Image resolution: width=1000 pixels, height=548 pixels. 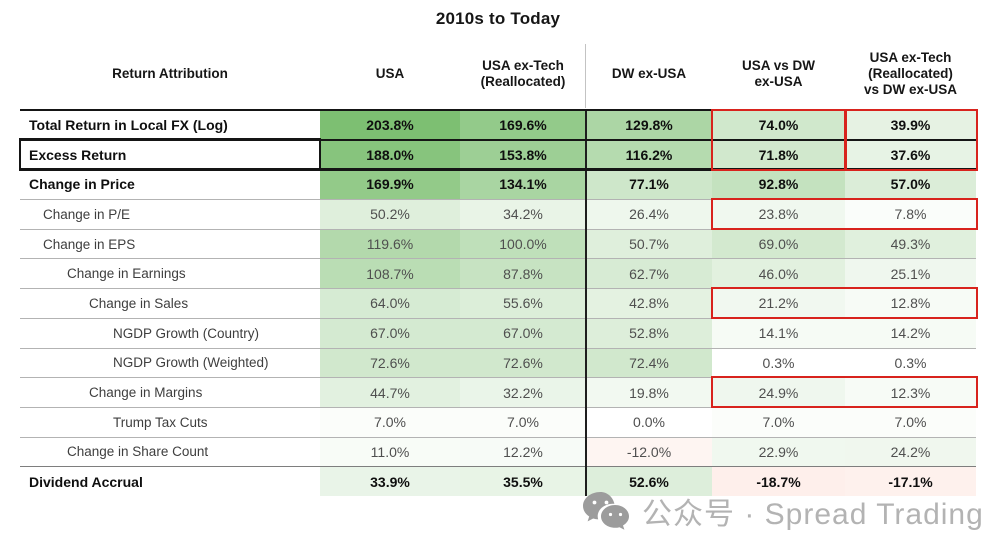 What do you see at coordinates (390, 303) in the screenshot?
I see `value-cell: 64.0%` at bounding box center [390, 303].